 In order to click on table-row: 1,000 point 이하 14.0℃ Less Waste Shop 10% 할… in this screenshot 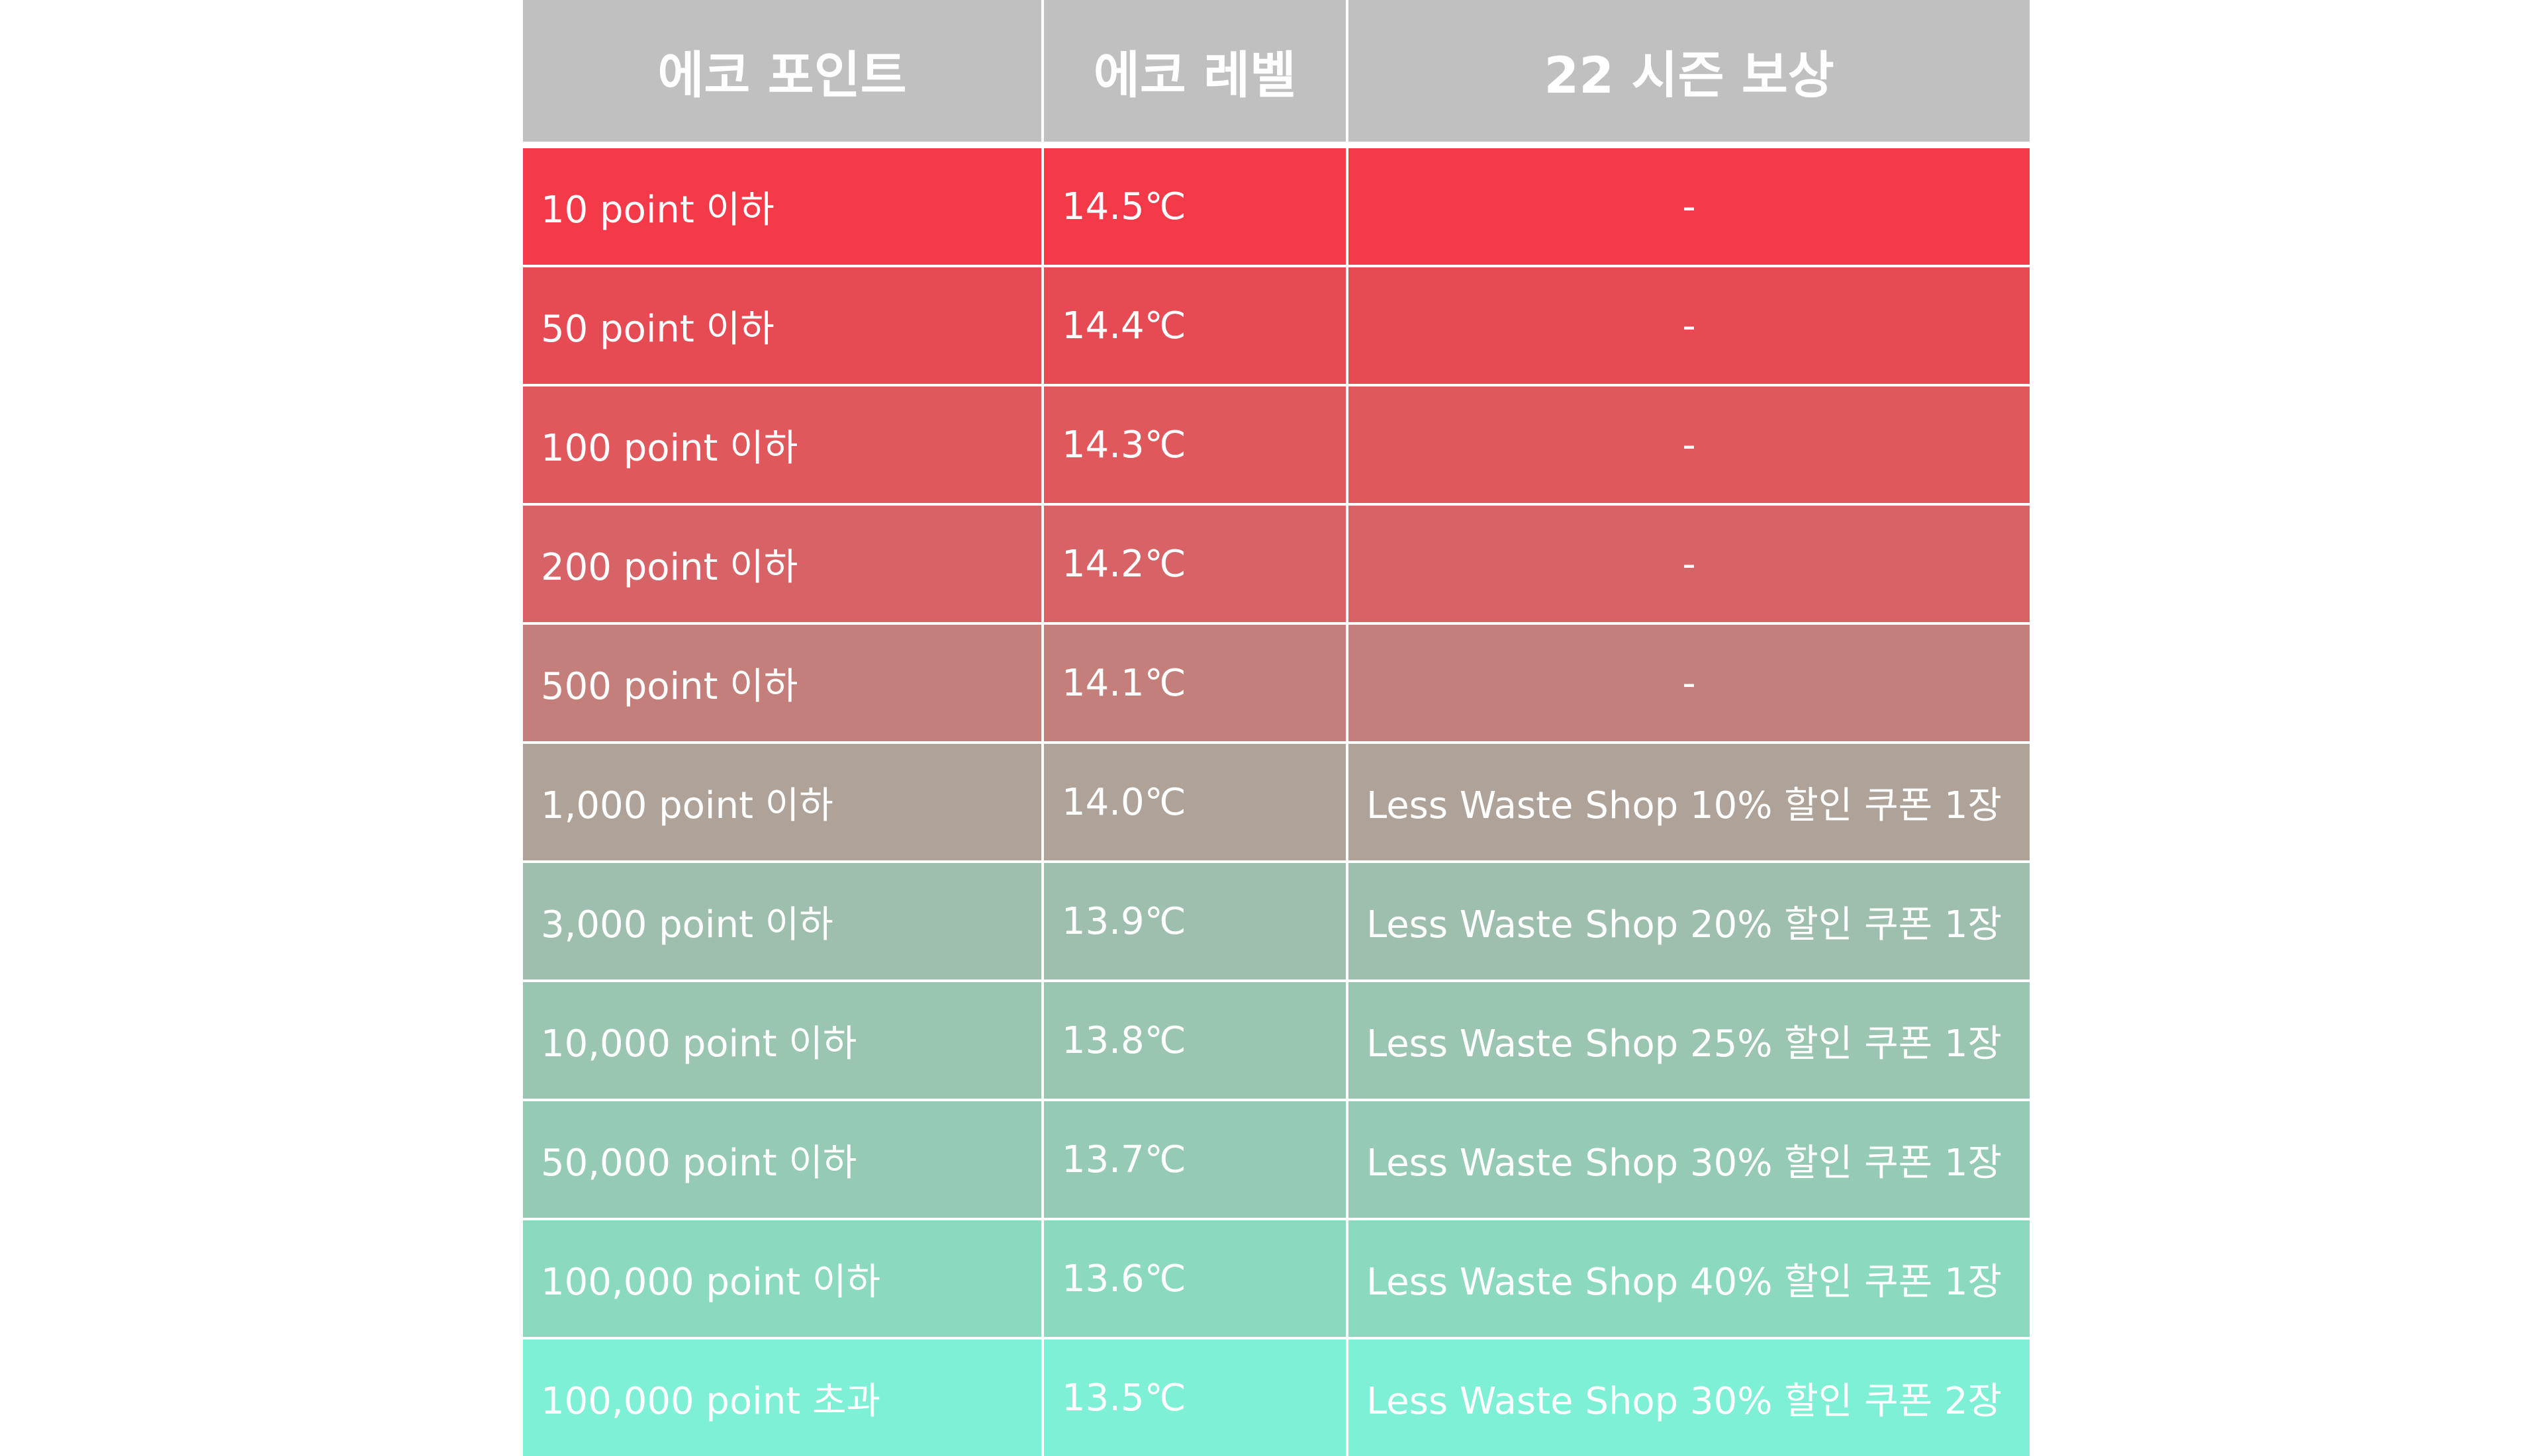, I will do `click(1277, 803)`.